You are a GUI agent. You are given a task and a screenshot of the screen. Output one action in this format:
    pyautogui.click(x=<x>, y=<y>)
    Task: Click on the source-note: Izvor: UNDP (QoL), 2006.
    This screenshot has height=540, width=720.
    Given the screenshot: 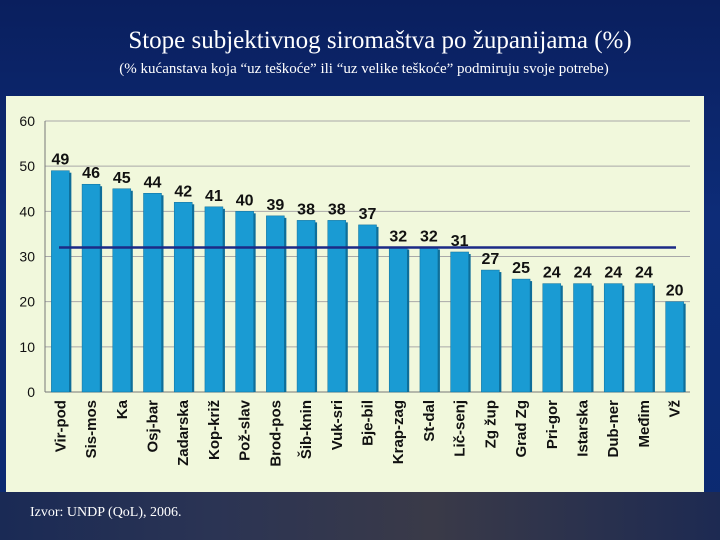 What is the action you would take?
    pyautogui.click(x=106, y=512)
    